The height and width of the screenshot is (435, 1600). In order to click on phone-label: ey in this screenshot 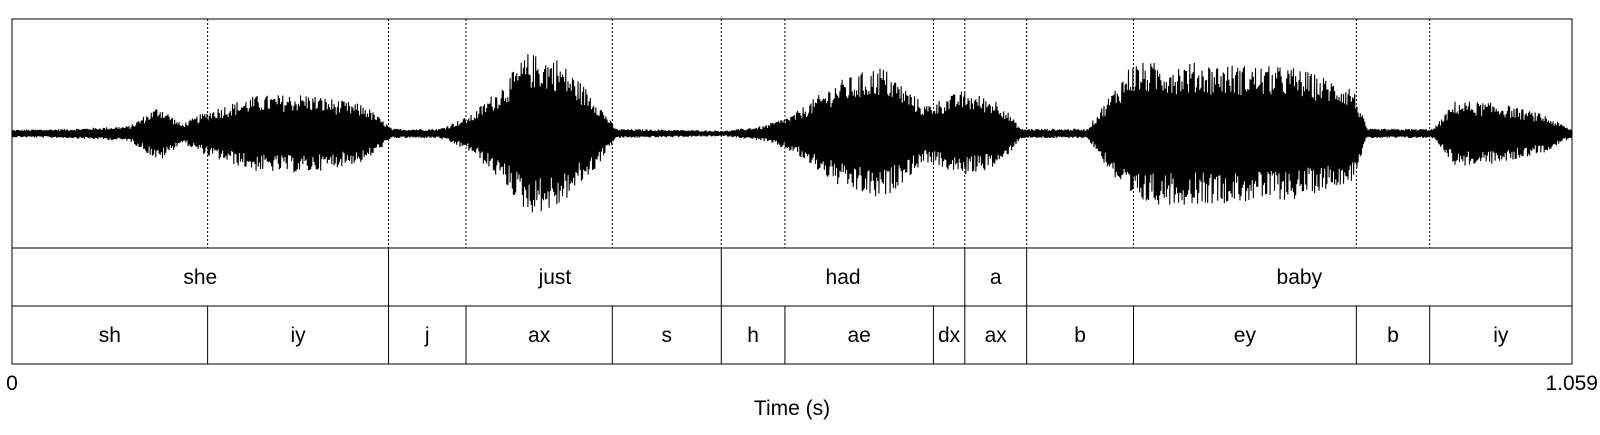, I will do `click(1245, 335)`.